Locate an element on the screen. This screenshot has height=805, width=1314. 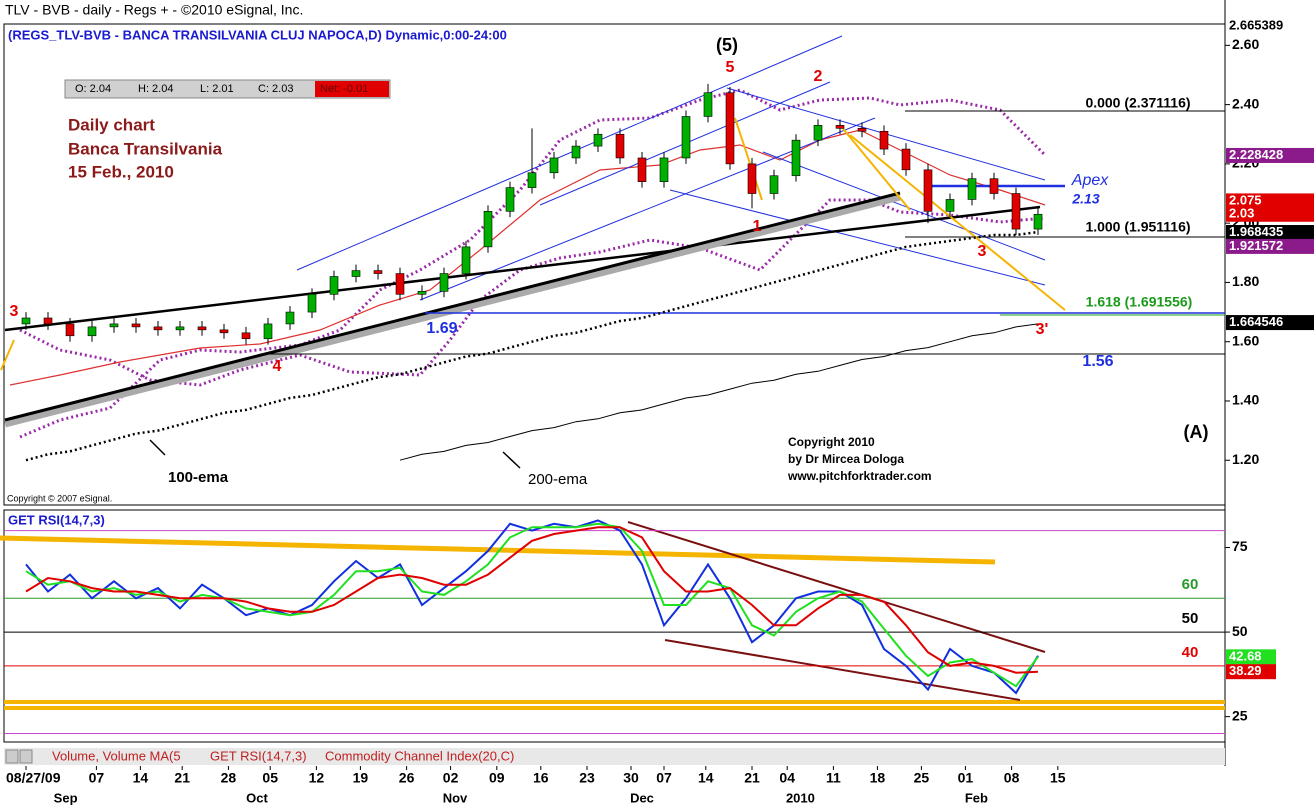
x-tick-label: 11 is located at coordinates (833, 778).